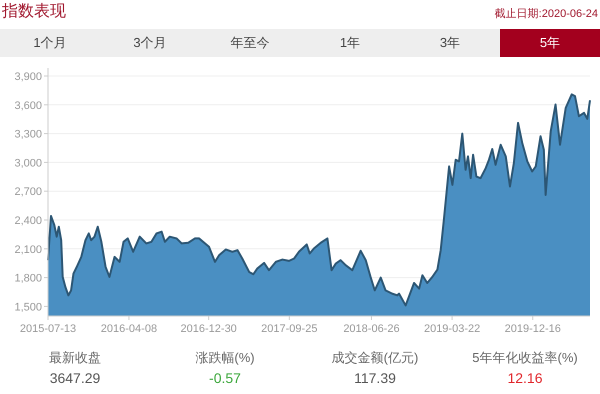 This screenshot has height=394, width=600. I want to click on x-tick-label: 2018-06-26, so click(371, 329).